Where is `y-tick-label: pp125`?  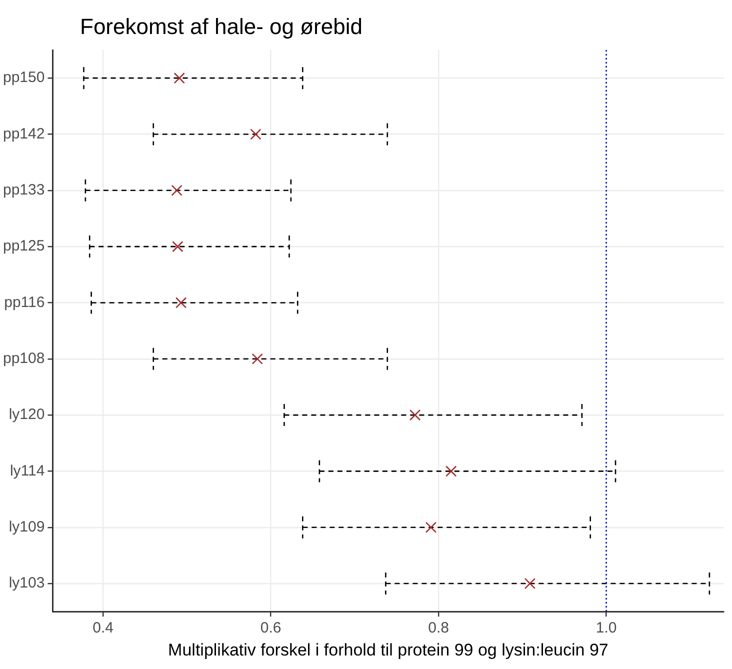
y-tick-label: pp125 is located at coordinates (23, 246).